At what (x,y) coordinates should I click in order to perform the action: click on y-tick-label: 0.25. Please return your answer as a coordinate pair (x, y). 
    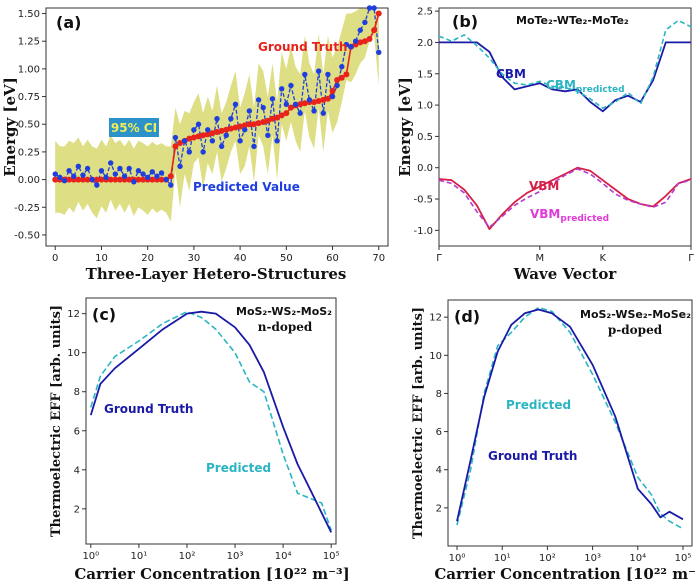
    Looking at the image, I should click on (29, 152).